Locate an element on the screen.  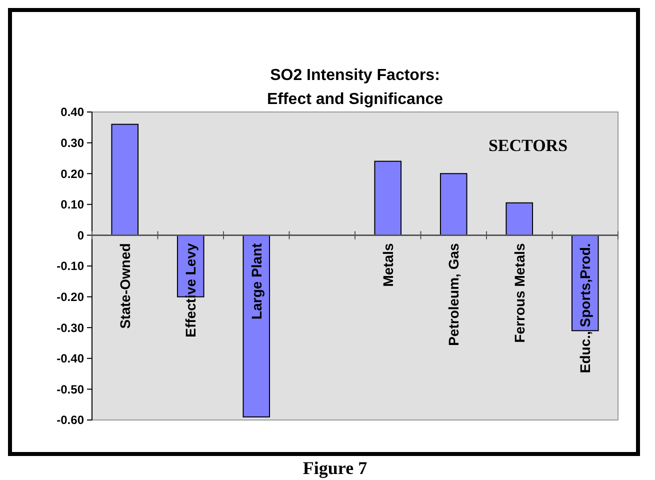
x-tick-label: Effective Levy is located at coordinates (190, 290).